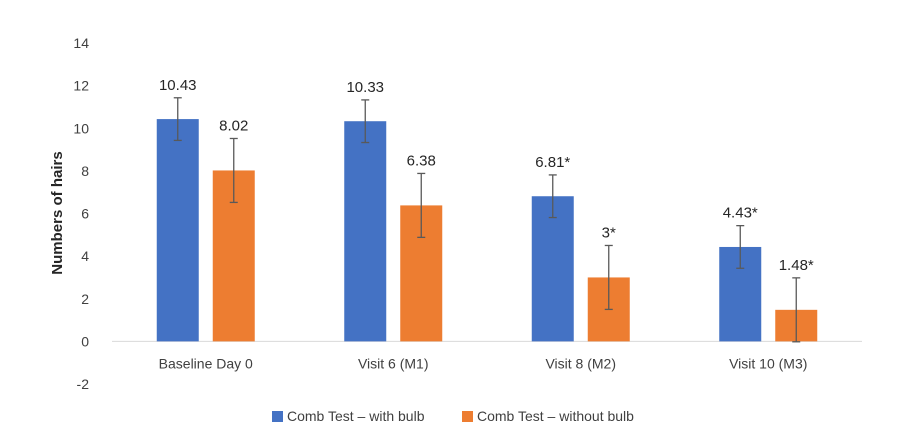  What do you see at coordinates (768, 363) in the screenshot?
I see `category-label: Visit 10 (M3)` at bounding box center [768, 363].